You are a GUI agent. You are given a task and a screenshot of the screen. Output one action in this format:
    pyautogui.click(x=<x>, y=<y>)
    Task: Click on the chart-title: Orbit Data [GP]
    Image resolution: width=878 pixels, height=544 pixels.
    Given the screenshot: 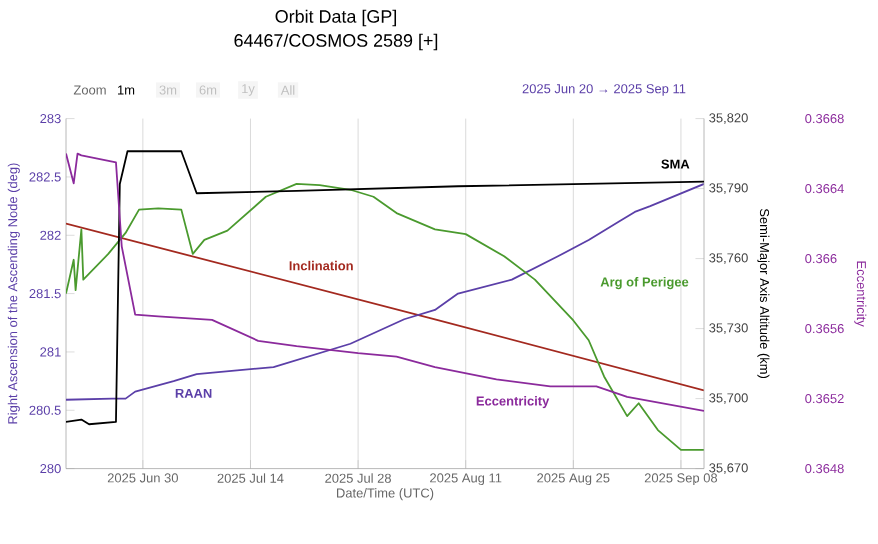 What is the action you would take?
    pyautogui.click(x=336, y=18)
    